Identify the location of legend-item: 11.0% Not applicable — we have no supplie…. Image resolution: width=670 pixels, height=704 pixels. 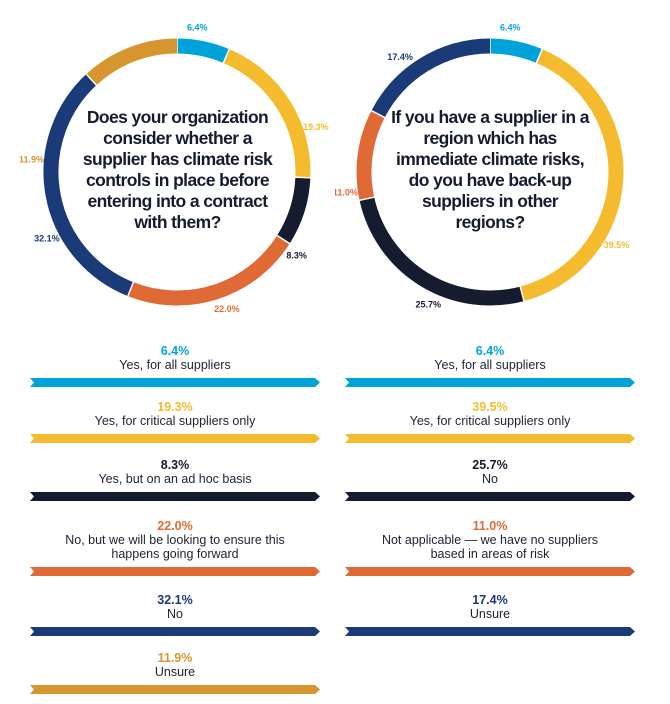
(490, 547).